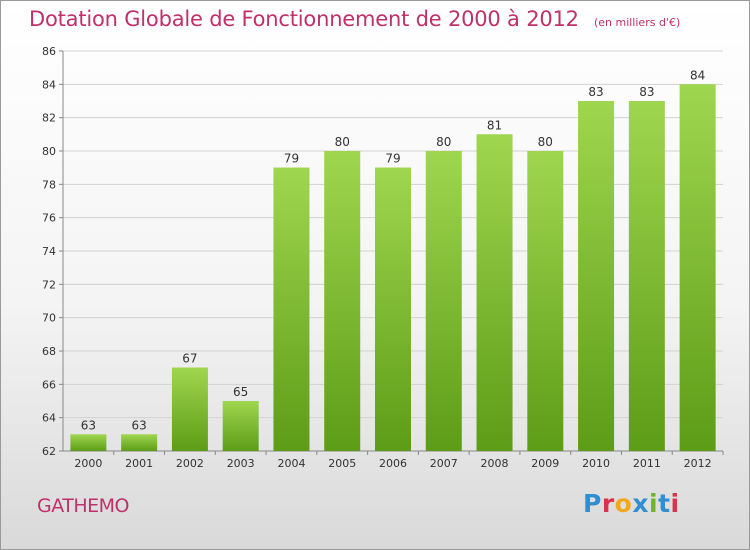 The height and width of the screenshot is (550, 750). I want to click on bar-2007, so click(443, 301).